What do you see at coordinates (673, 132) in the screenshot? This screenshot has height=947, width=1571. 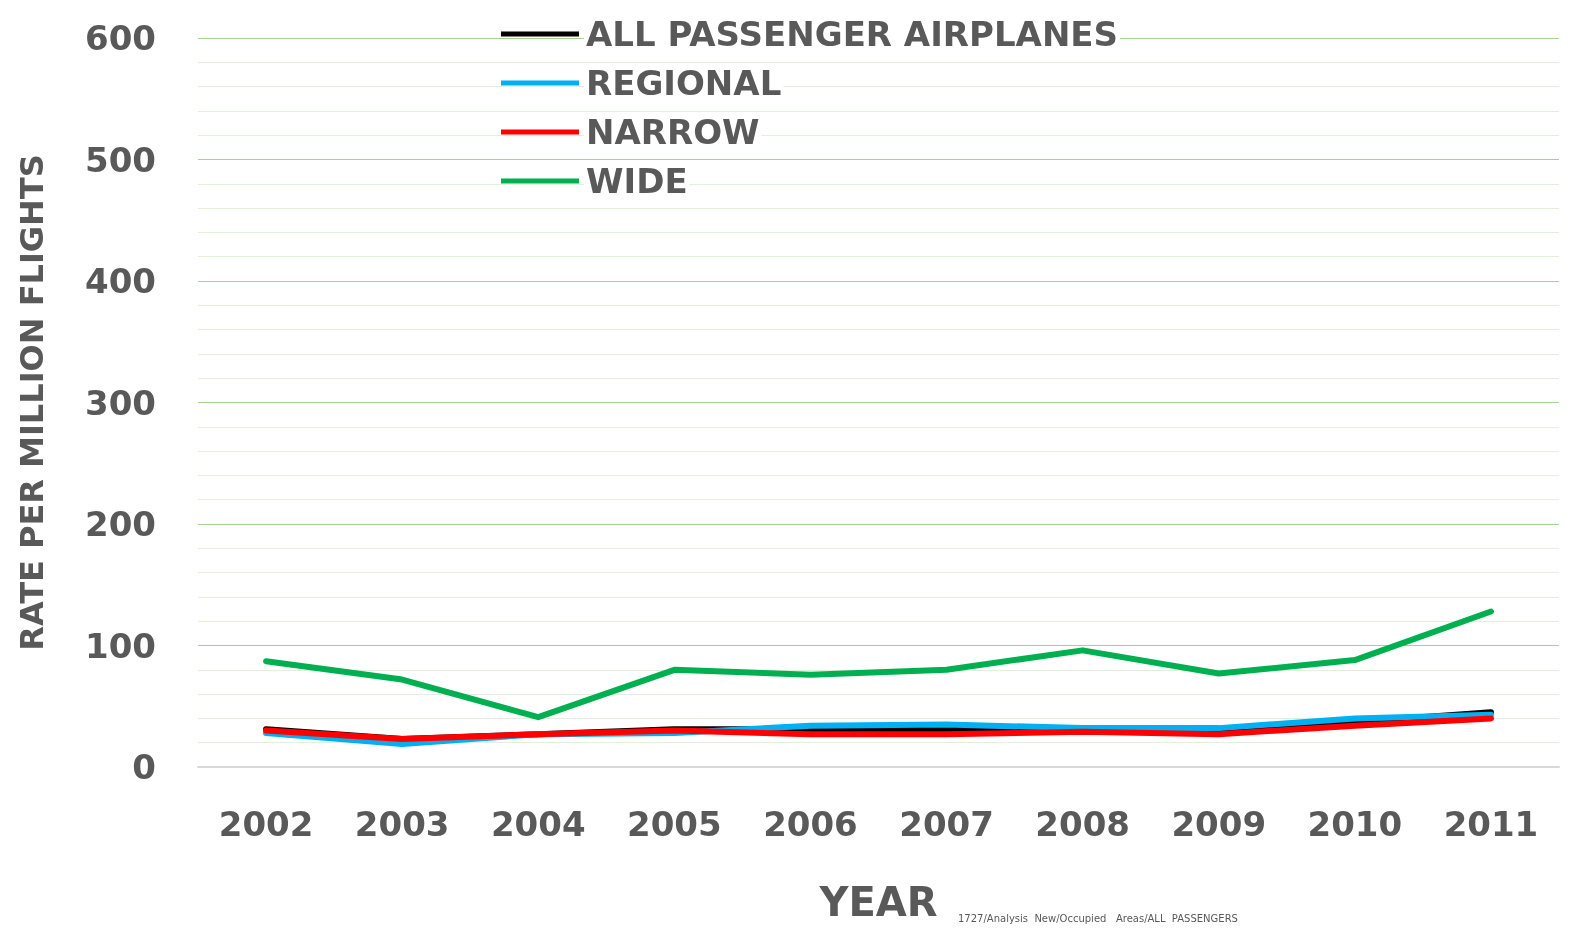 I see `legend-label: NARROW` at bounding box center [673, 132].